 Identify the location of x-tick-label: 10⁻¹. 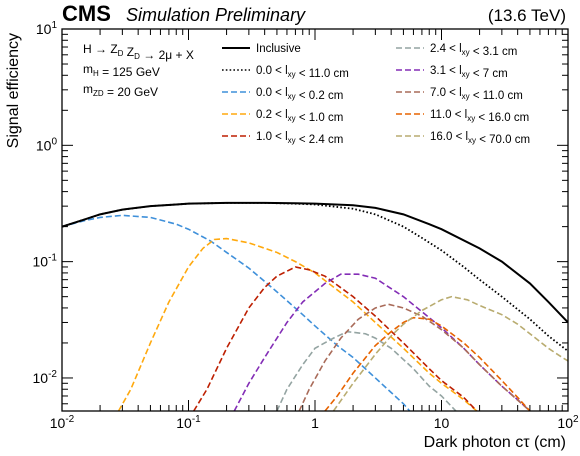
(188, 422).